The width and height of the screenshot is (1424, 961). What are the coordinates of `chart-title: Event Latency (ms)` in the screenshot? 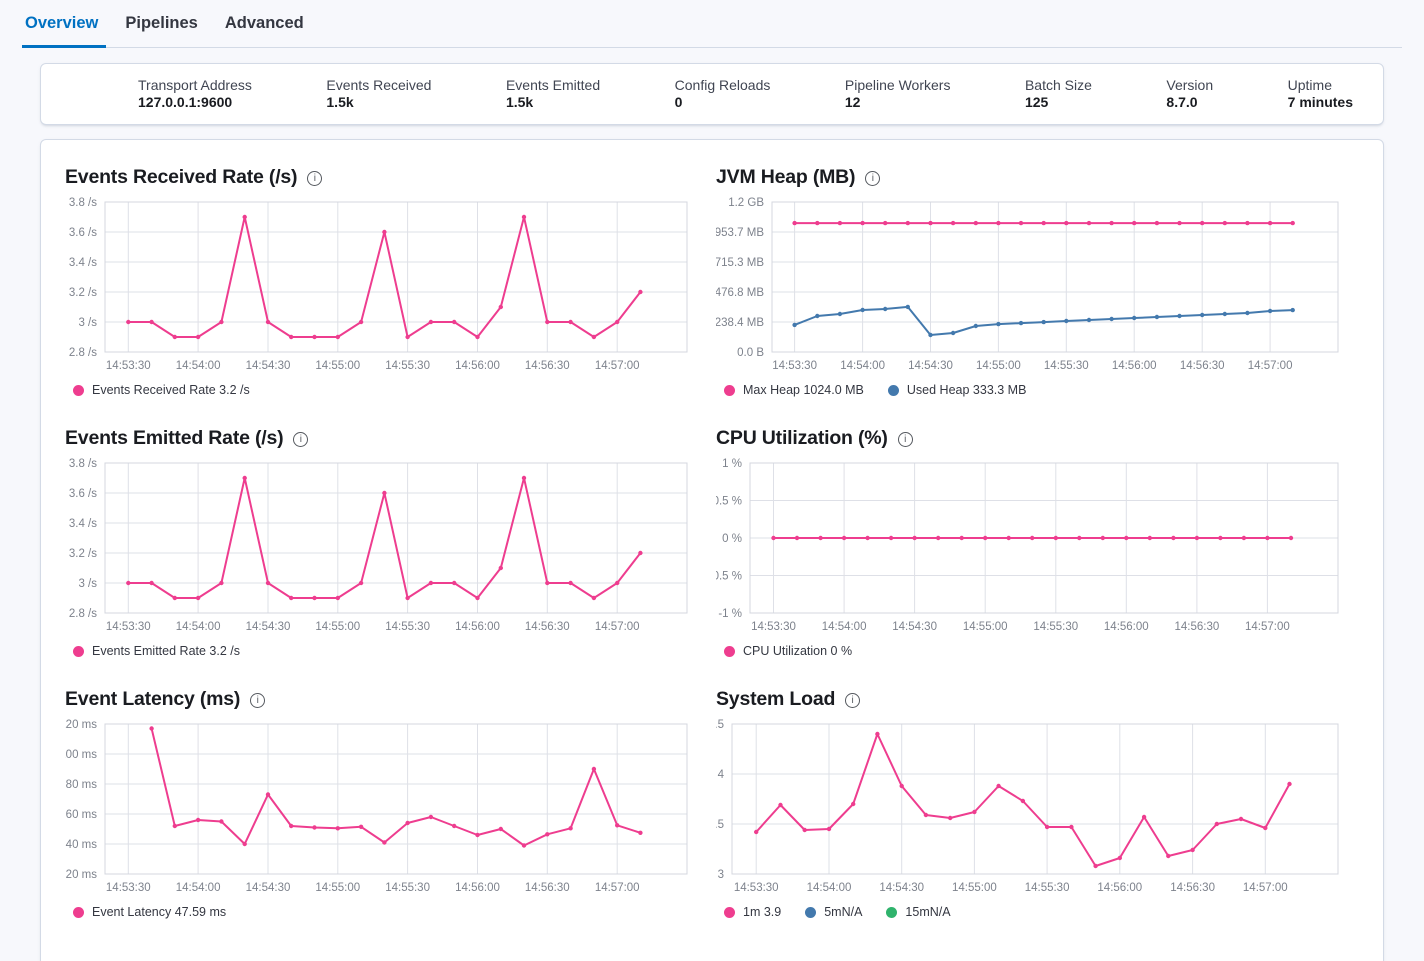 It's located at (153, 699).